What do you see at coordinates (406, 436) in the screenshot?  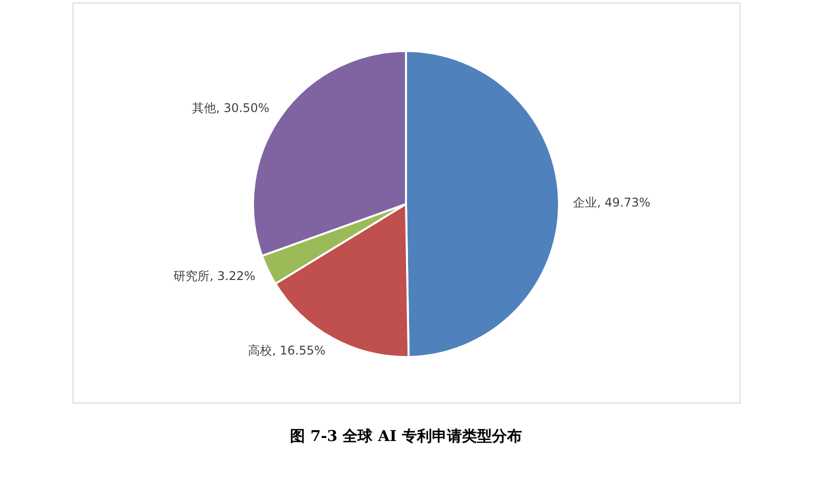 I see `text: 图 7-3 全球 AI 专利申请类型分布` at bounding box center [406, 436].